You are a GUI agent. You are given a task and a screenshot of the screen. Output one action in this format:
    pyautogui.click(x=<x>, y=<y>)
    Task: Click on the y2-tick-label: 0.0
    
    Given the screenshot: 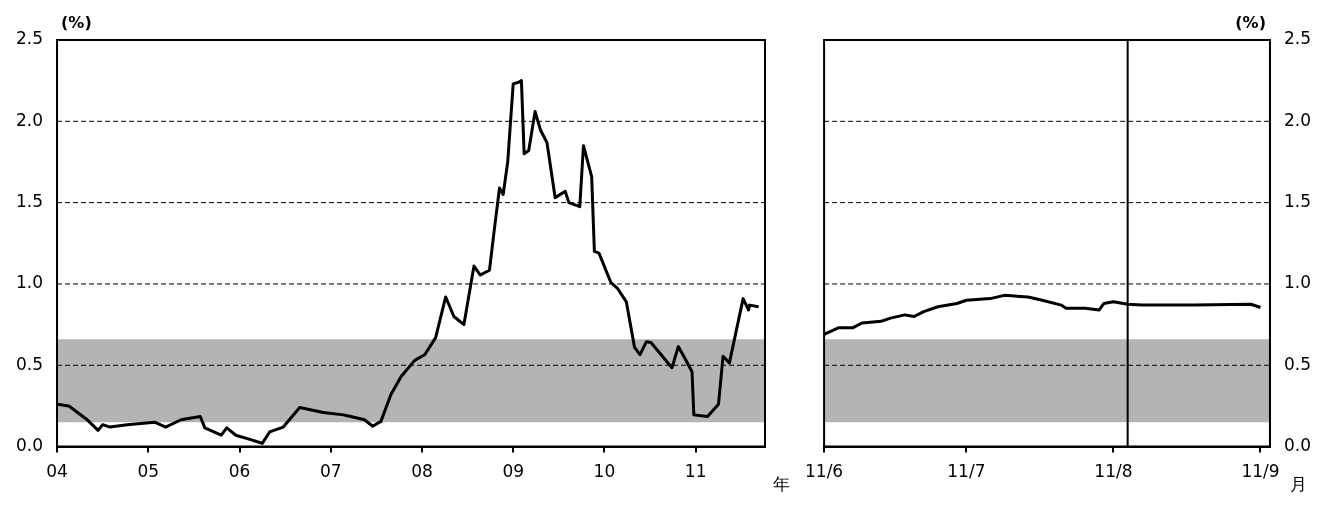 What is the action you would take?
    pyautogui.click(x=1297, y=445)
    